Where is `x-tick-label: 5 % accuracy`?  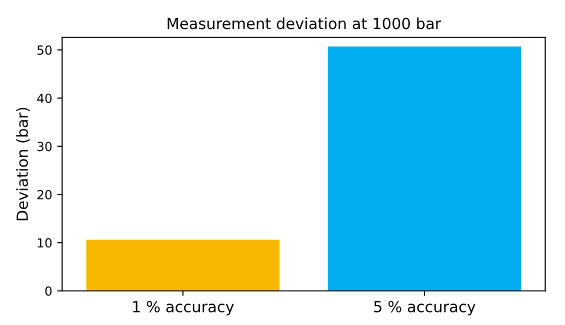
x-tick-label: 5 % accuracy is located at coordinates (425, 308).